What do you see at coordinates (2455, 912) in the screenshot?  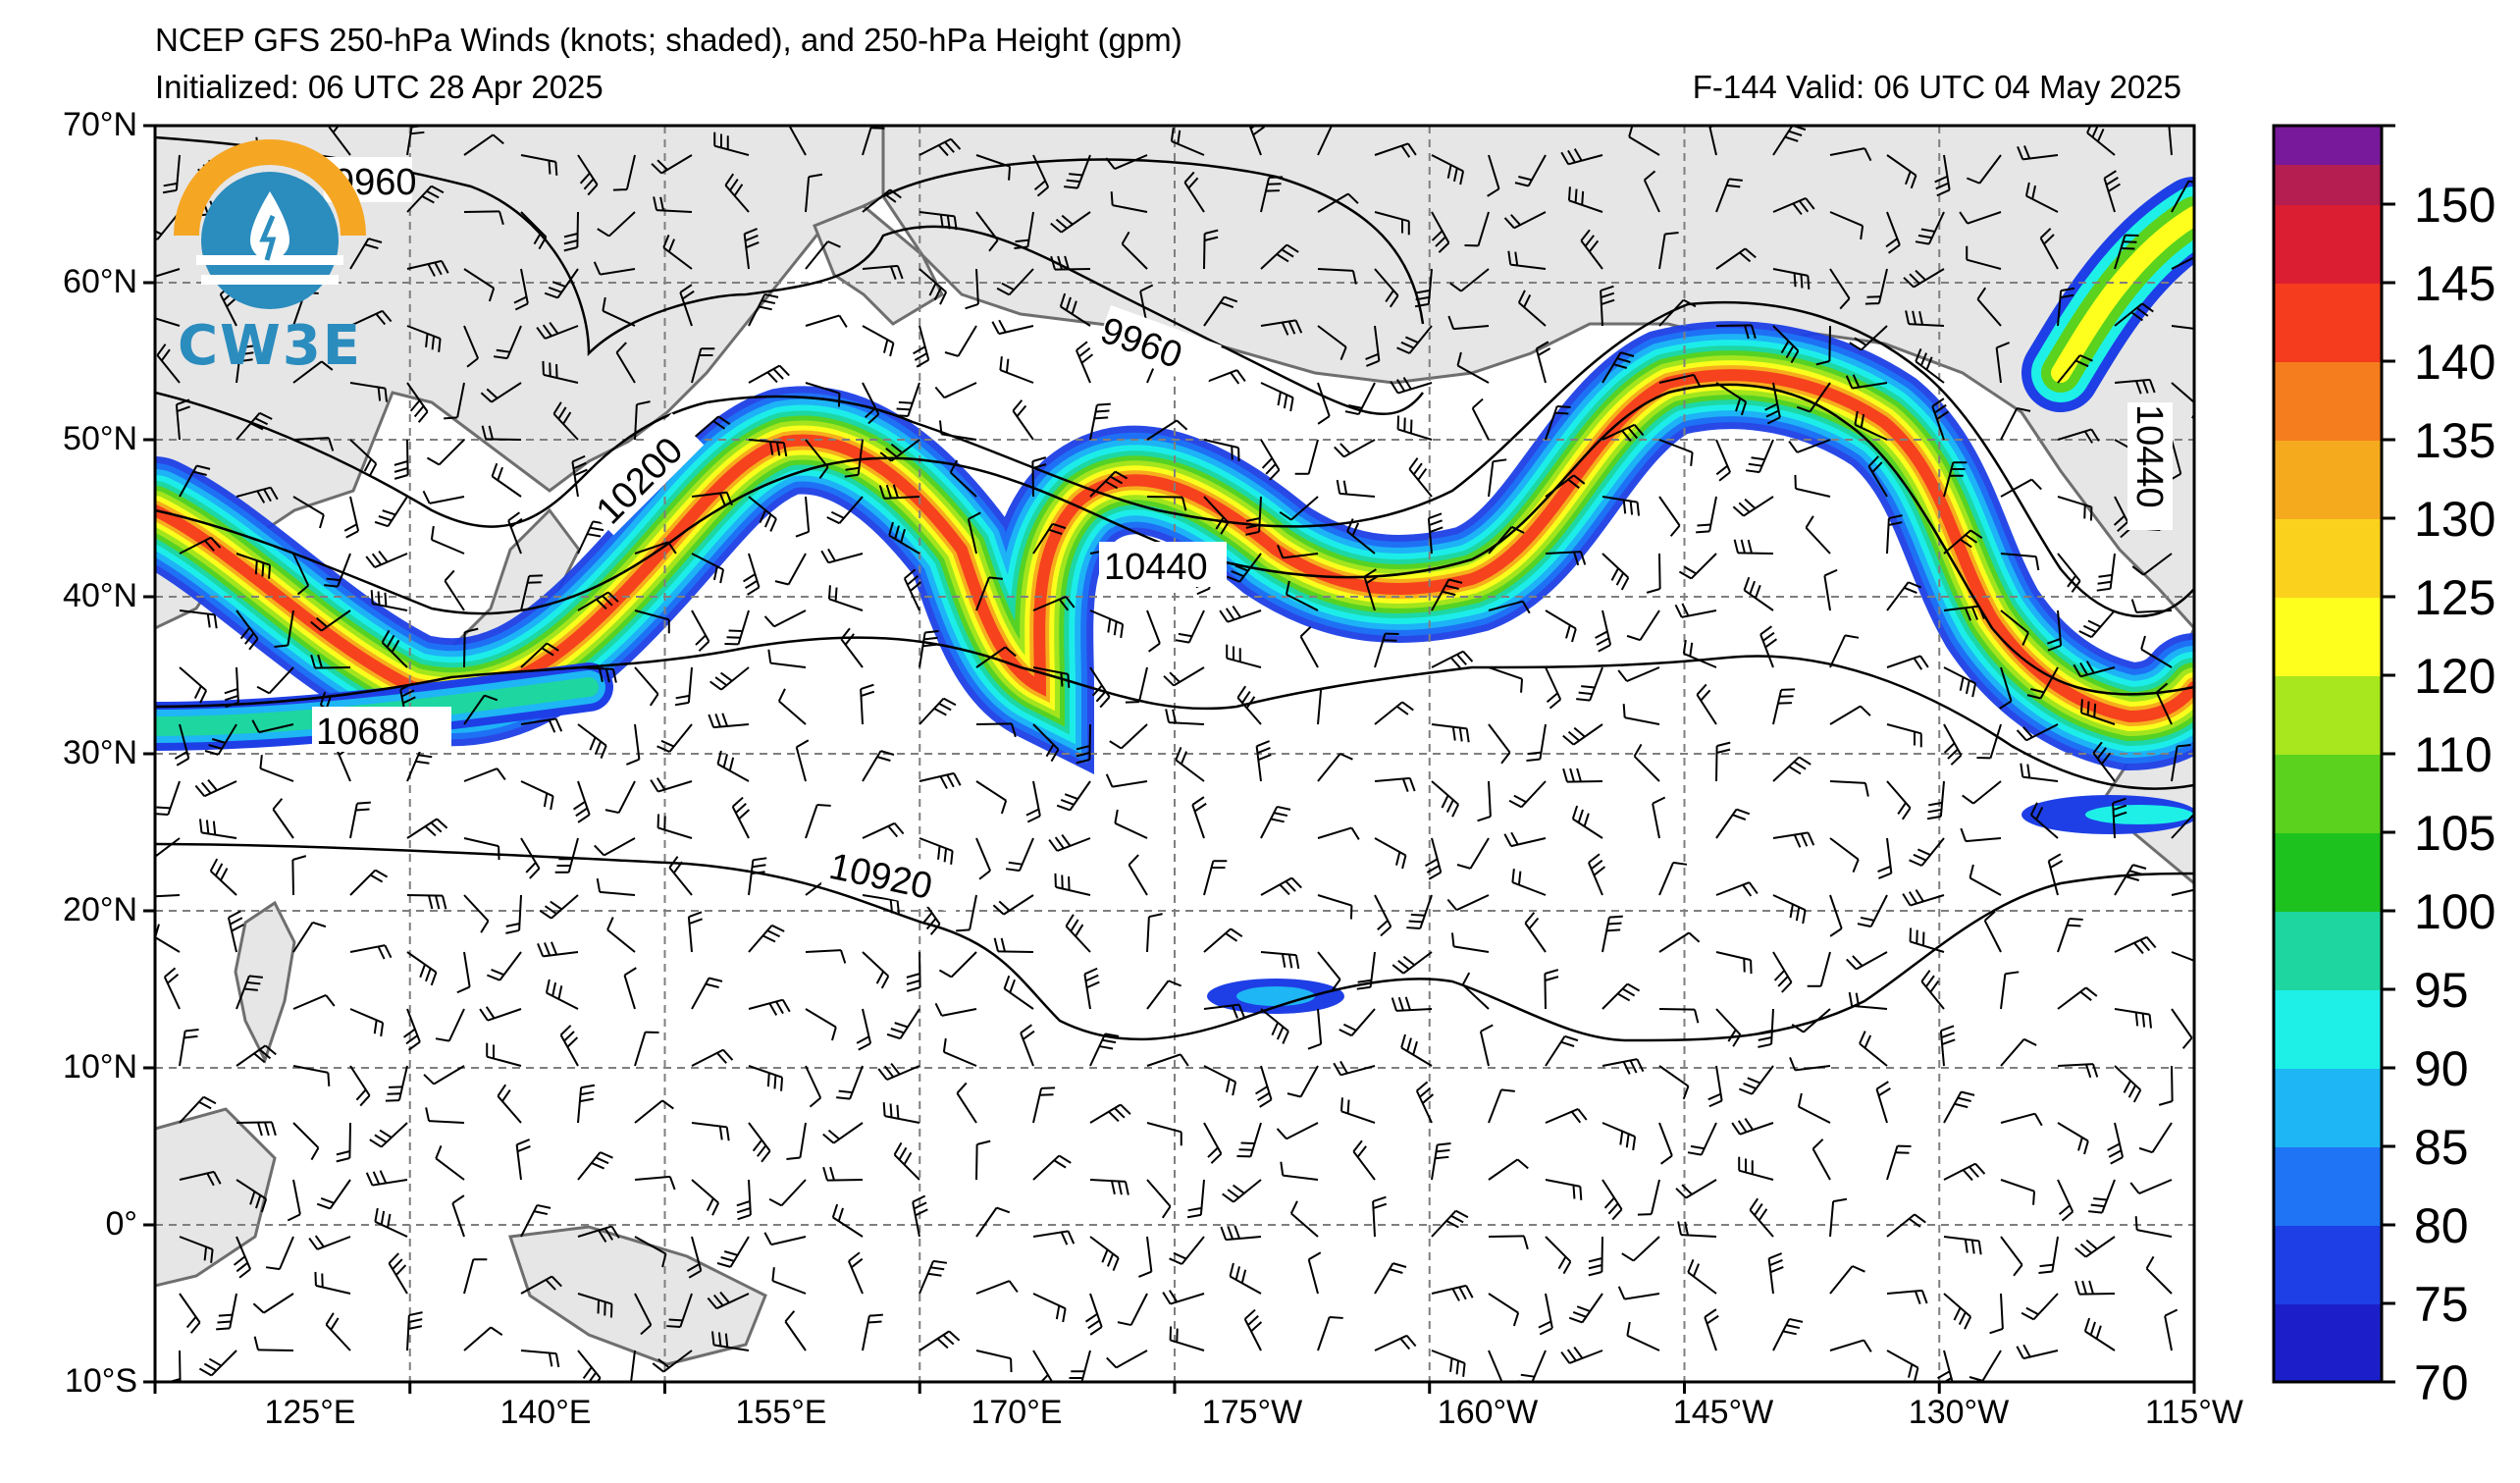 I see `cb-label-100: 100` at bounding box center [2455, 912].